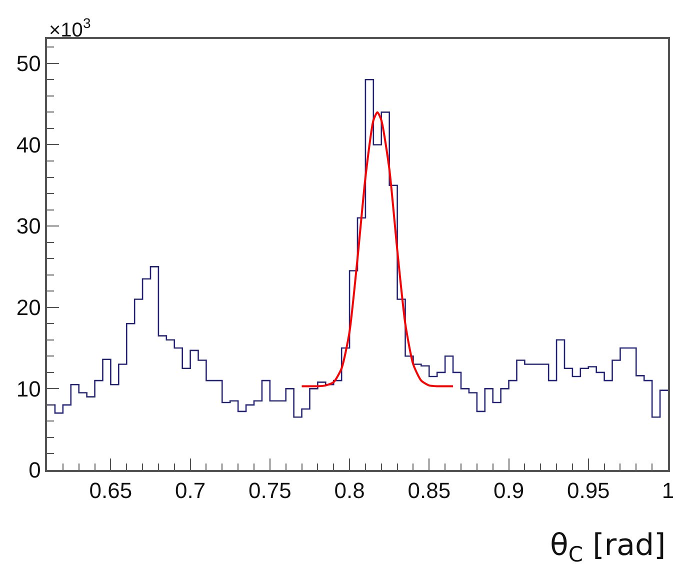 The width and height of the screenshot is (686, 564). What do you see at coordinates (588, 491) in the screenshot?
I see `x-tick-label: 0.95` at bounding box center [588, 491].